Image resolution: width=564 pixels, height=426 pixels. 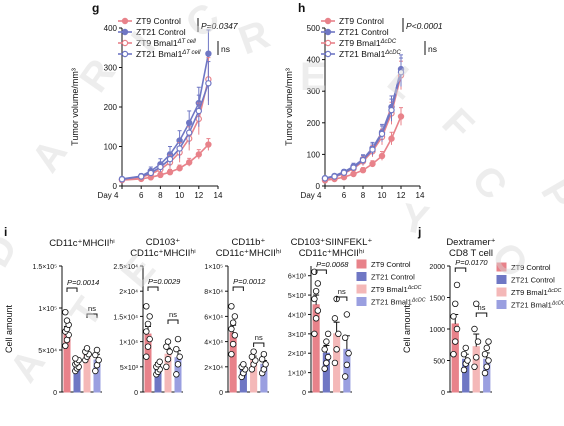 I want to click on legend-label: ZT21 Bmal1ΔT cell, so click(x=168, y=54).